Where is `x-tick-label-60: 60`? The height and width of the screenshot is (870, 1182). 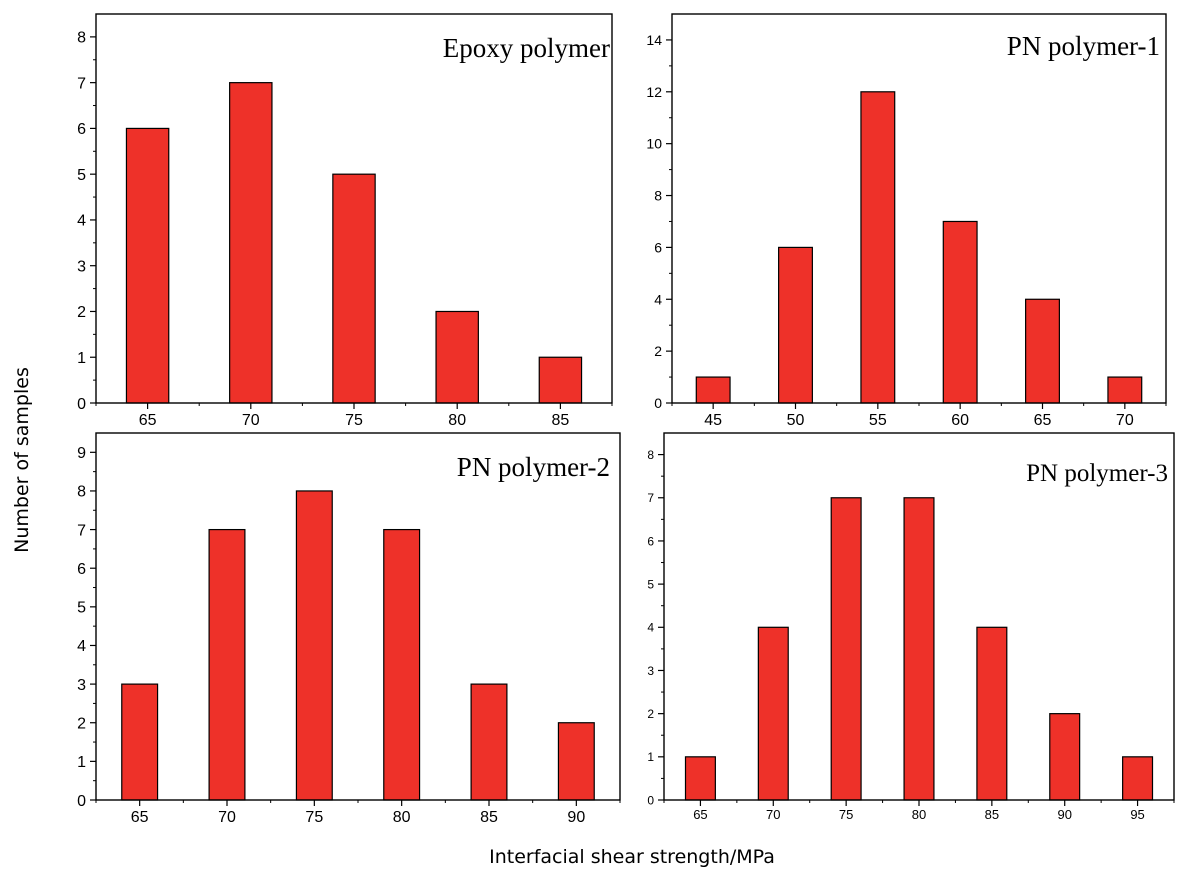 x-tick-label-60: 60 is located at coordinates (960, 420).